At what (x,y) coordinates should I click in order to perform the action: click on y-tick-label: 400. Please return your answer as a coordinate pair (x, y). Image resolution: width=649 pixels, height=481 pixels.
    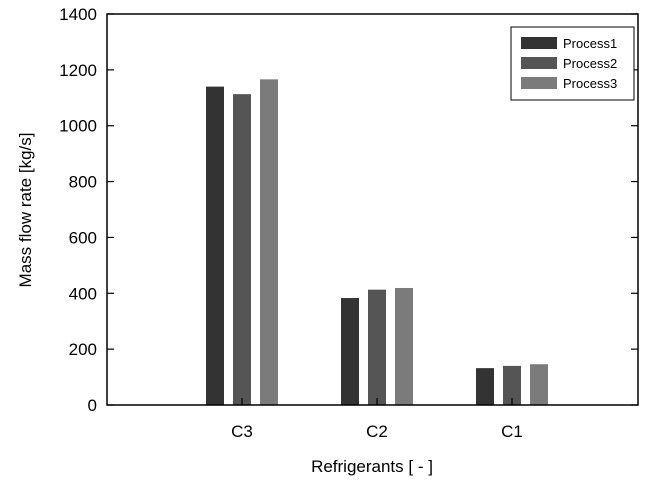
    Looking at the image, I should click on (83, 293).